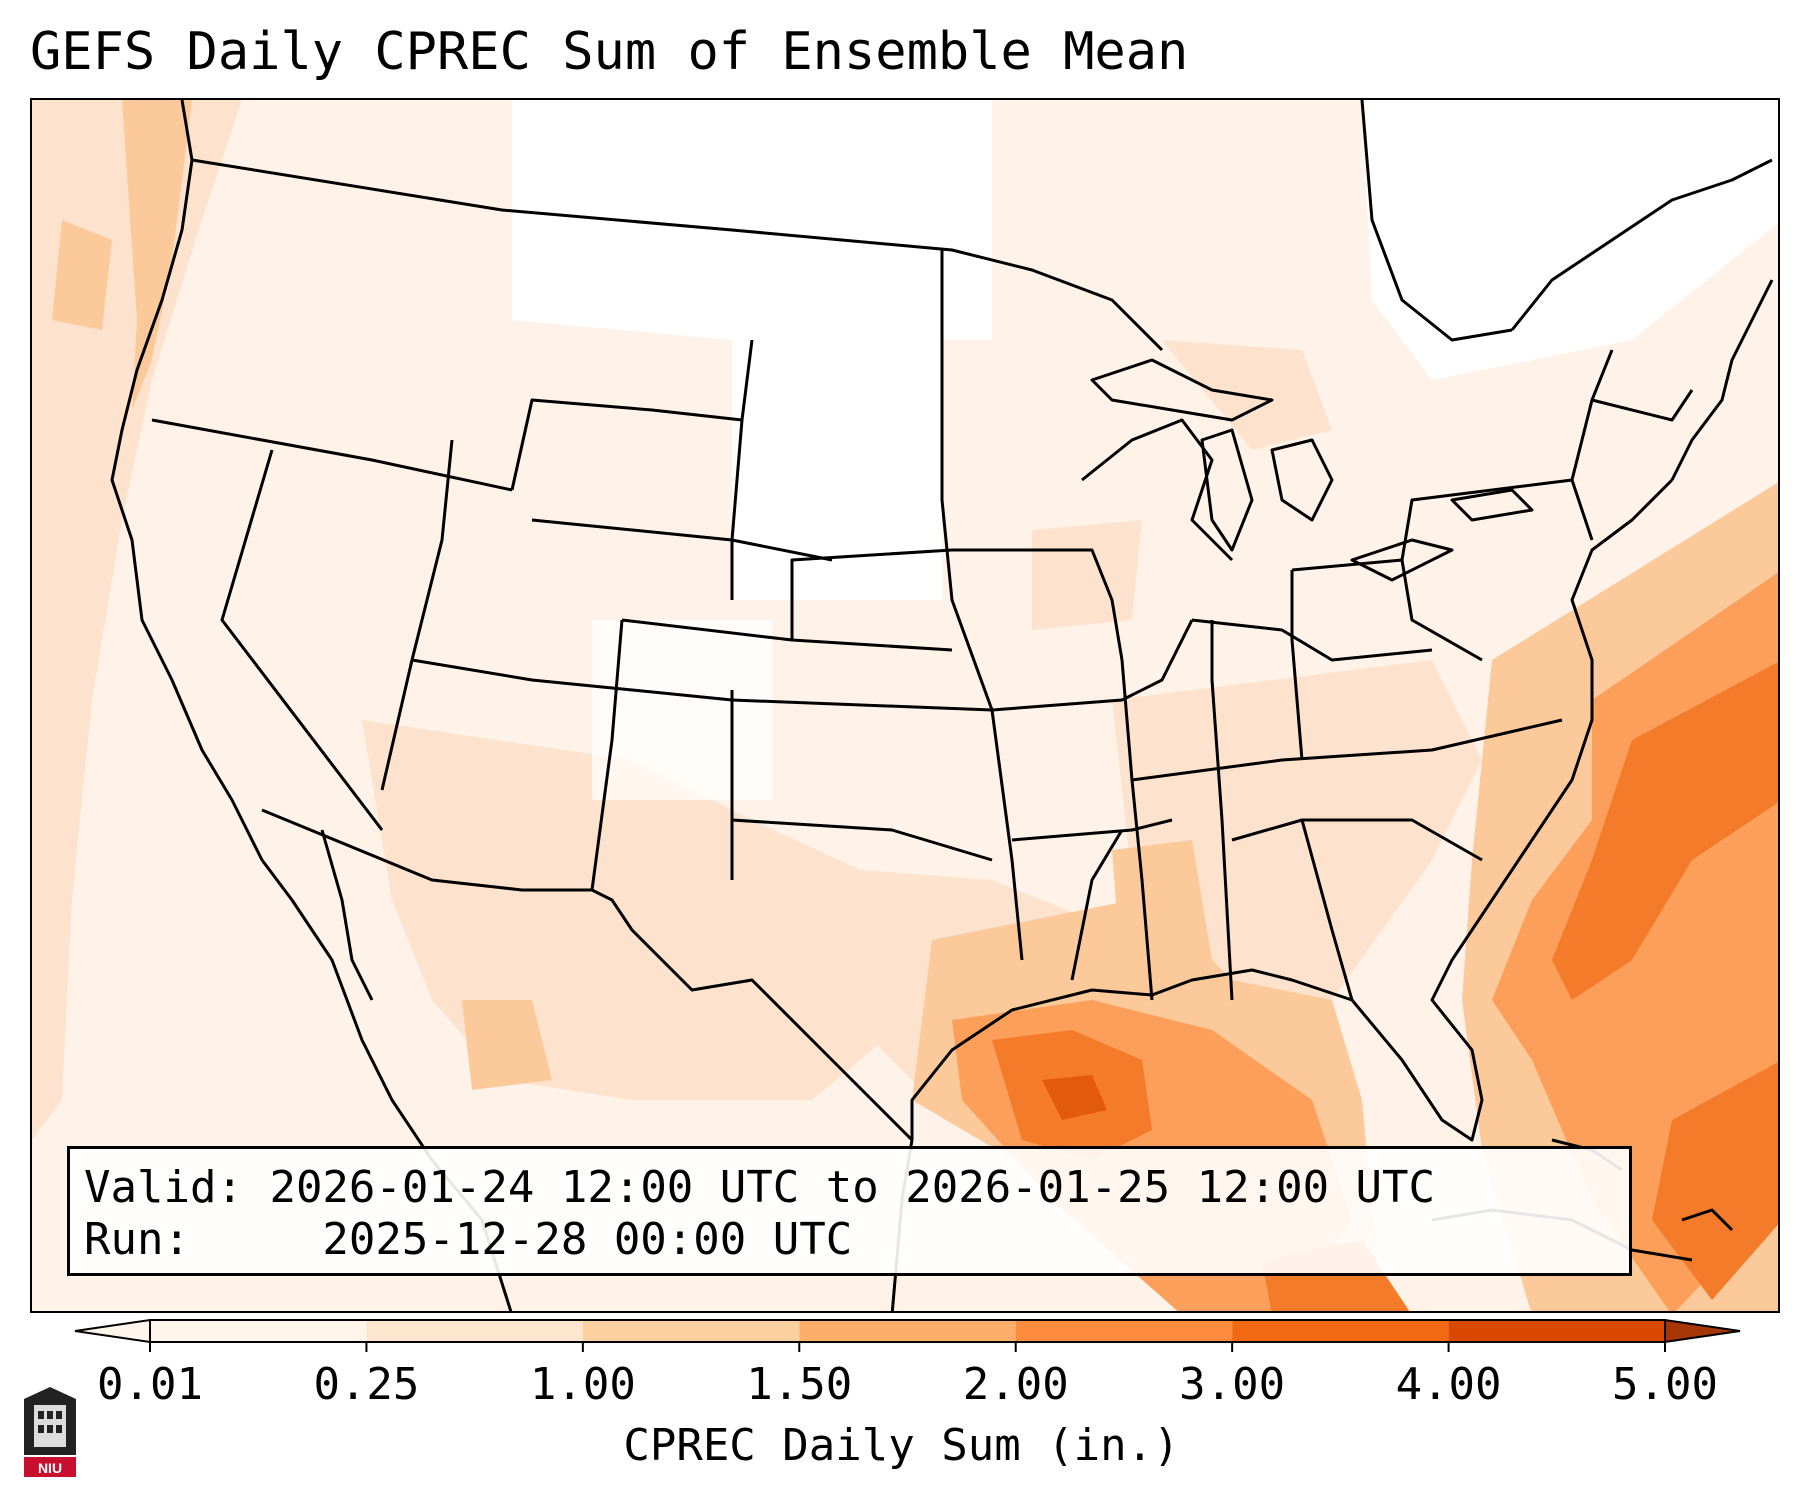 Image resolution: width=1803 pixels, height=1500 pixels. I want to click on northern-plains-white, so click(752, 220).